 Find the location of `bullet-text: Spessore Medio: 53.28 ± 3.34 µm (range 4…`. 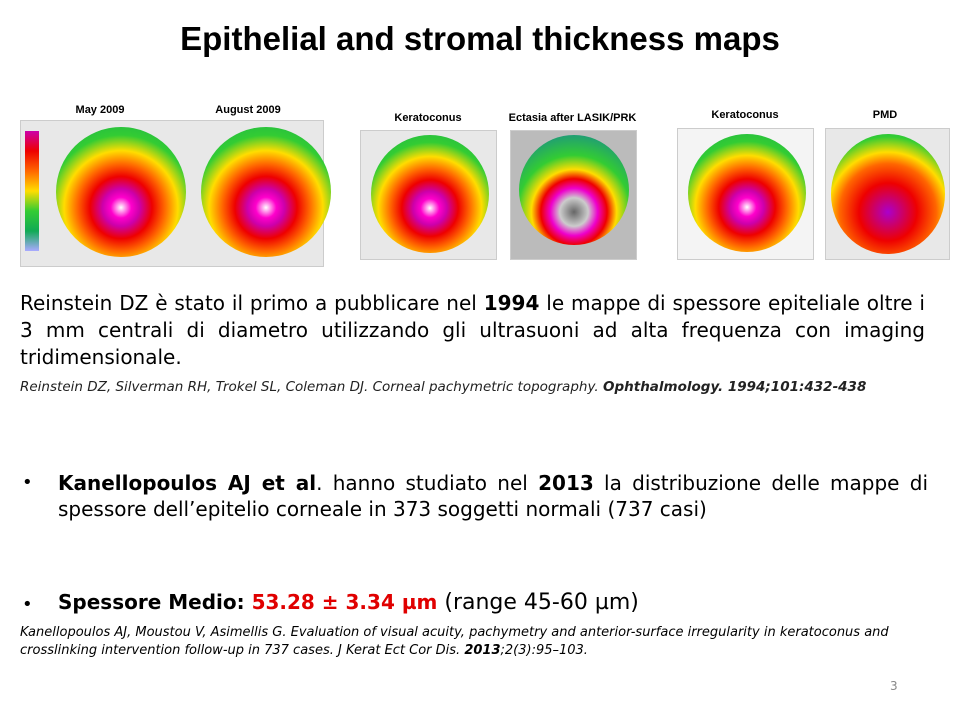

bullet-text: Spessore Medio: 53.28 ± 3.34 µm (range 4… is located at coordinates (348, 602).